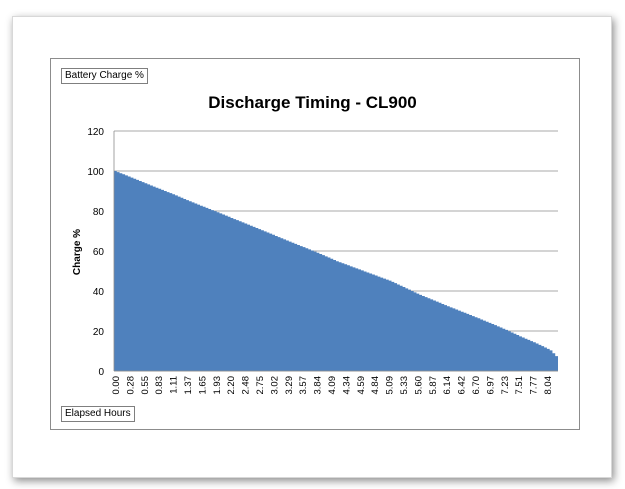 This screenshot has height=489, width=625. Describe the element at coordinates (104, 76) in the screenshot. I see `y-axis-tag: Battery Charge %` at that location.